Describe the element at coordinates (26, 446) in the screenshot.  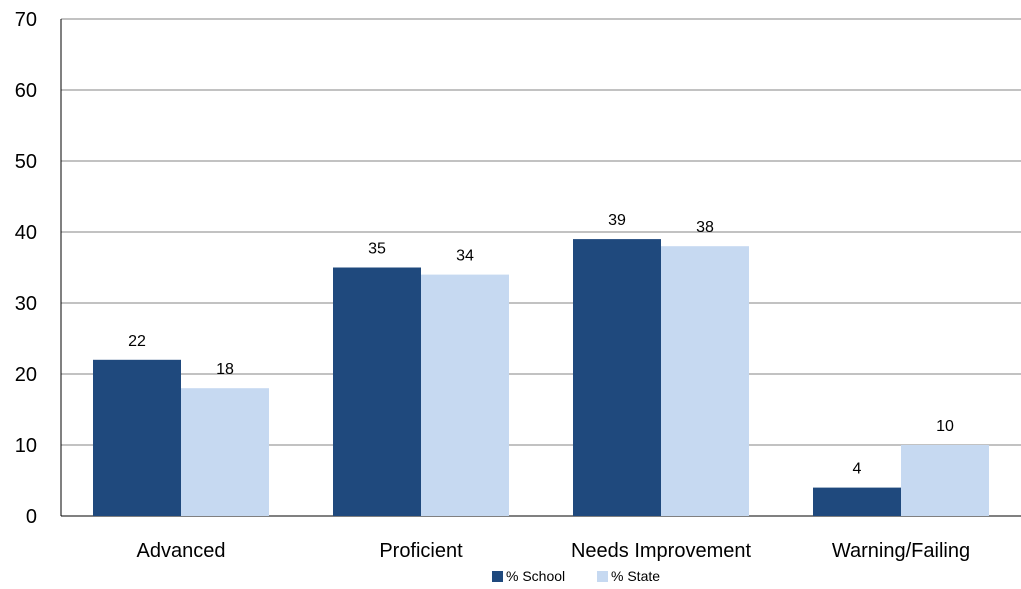
I see `y-tick-label: 10` at that location.